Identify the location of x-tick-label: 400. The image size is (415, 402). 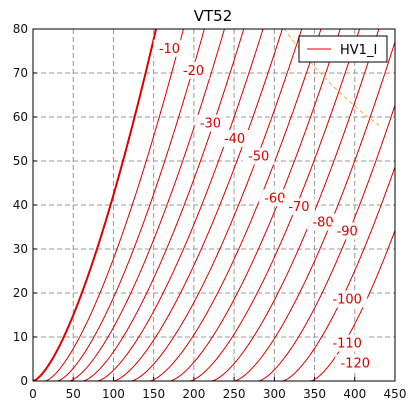
(354, 394).